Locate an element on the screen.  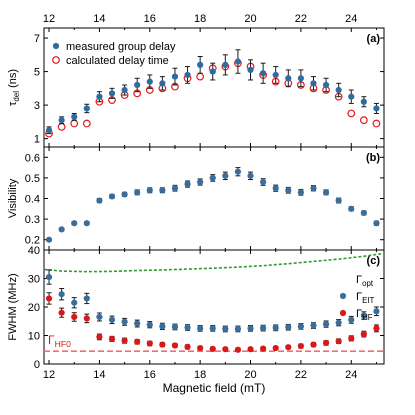
y-tick-label: 0.4 is located at coordinates (32, 200).